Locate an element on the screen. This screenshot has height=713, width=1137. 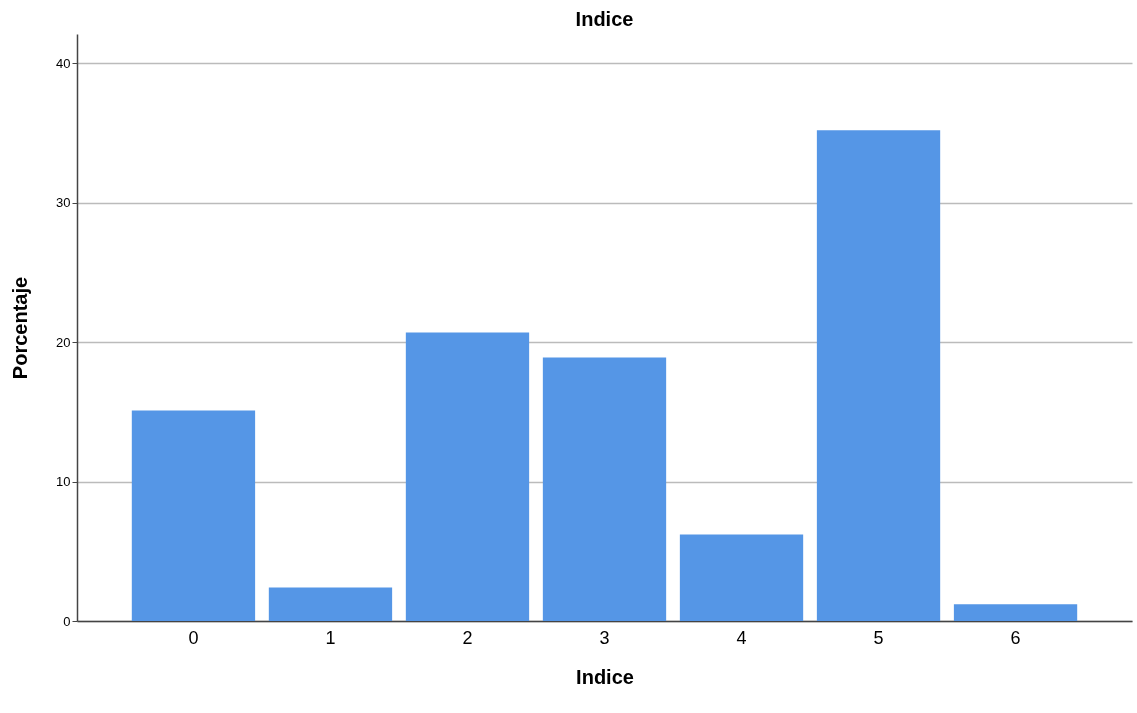
x-axis-title: Indice is located at coordinates (605, 676).